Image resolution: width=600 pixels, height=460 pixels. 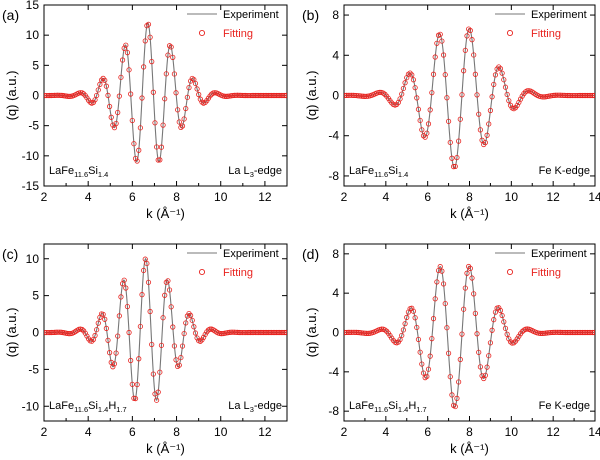 What do you see at coordinates (311, 96) in the screenshot?
I see `y-axis-title: (q) (a.u.)` at bounding box center [311, 96].